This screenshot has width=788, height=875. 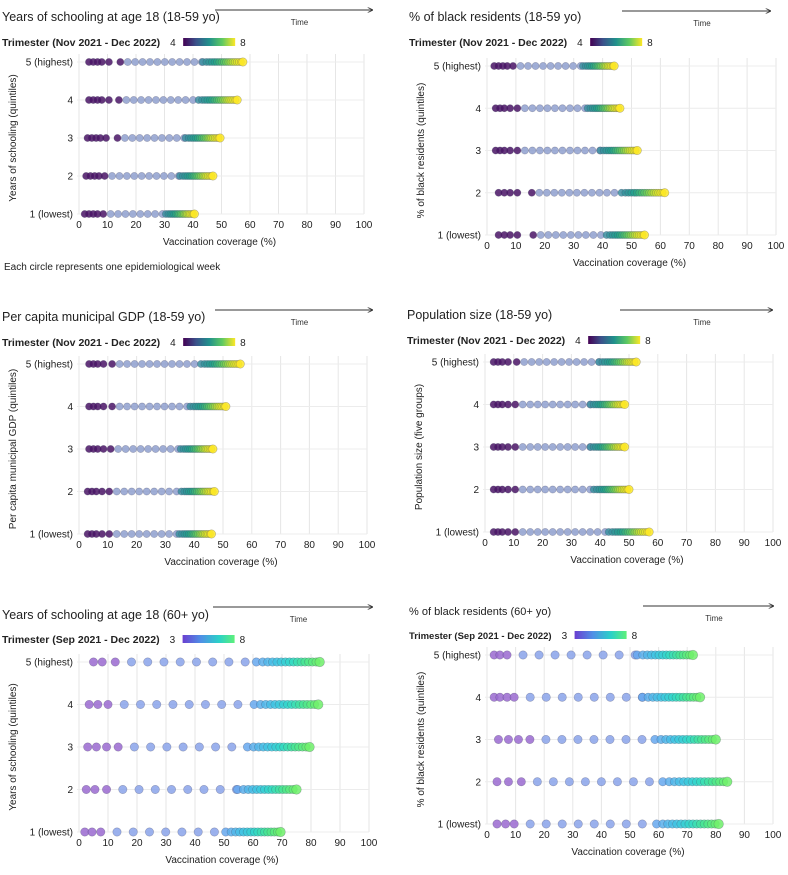 What do you see at coordinates (70, 705) in the screenshot?
I see `y-tick-label: 4` at bounding box center [70, 705].